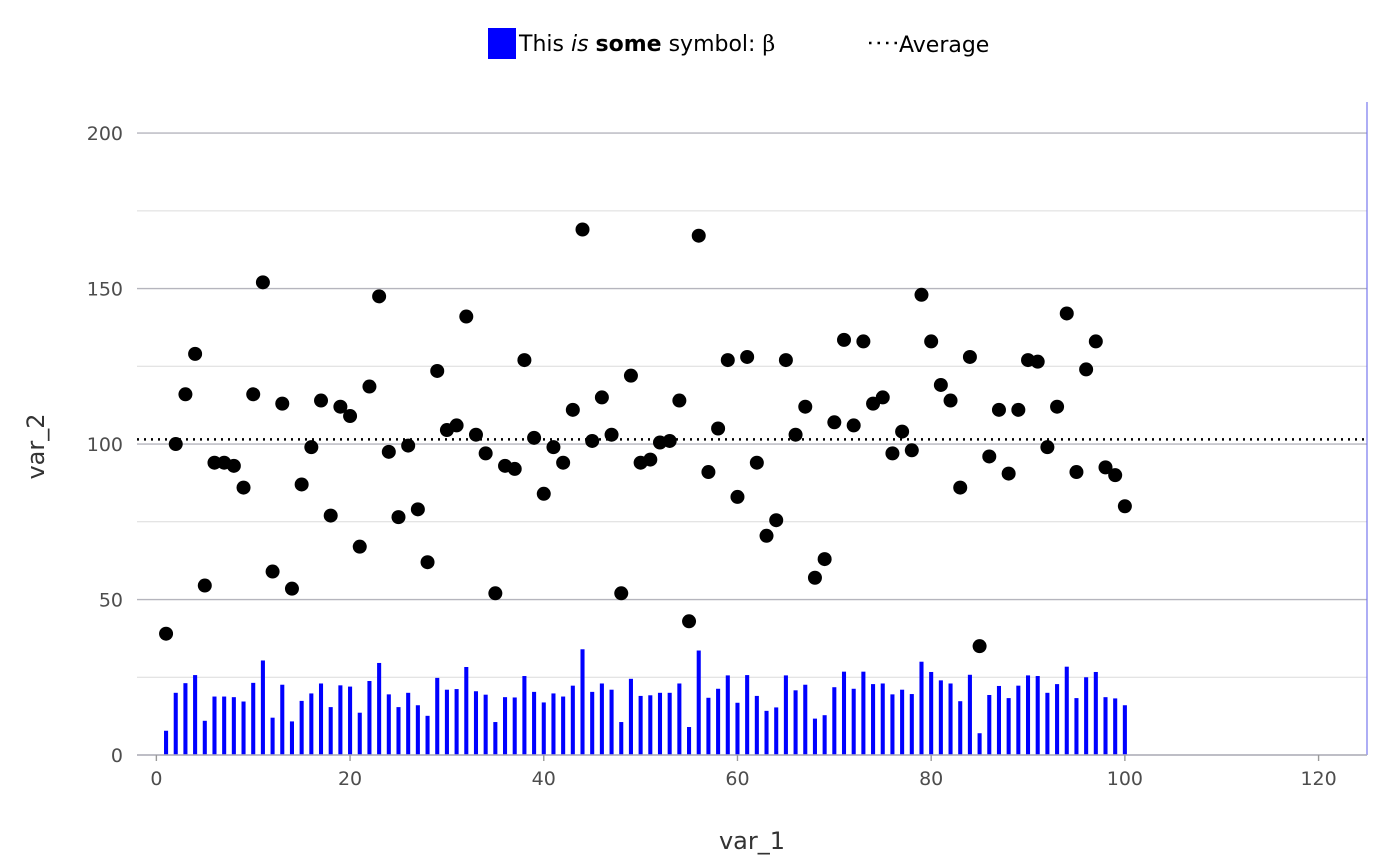 The height and width of the screenshot is (866, 1400). I want to click on x-tick-label: 80, so click(931, 779).